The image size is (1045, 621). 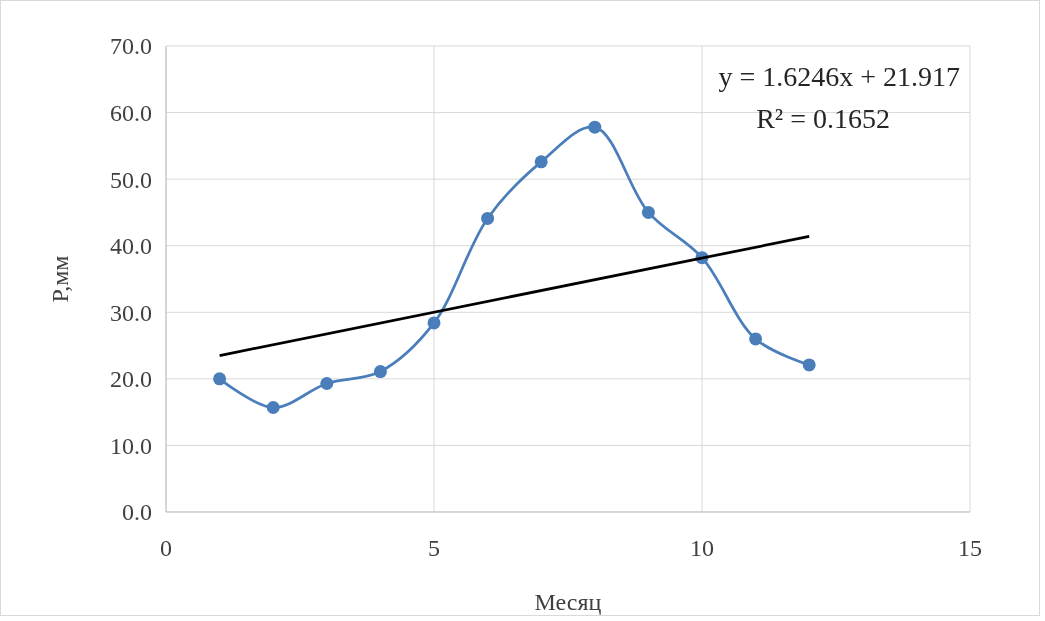 What do you see at coordinates (60, 279) in the screenshot?
I see `y-axis-title: P,мм` at bounding box center [60, 279].